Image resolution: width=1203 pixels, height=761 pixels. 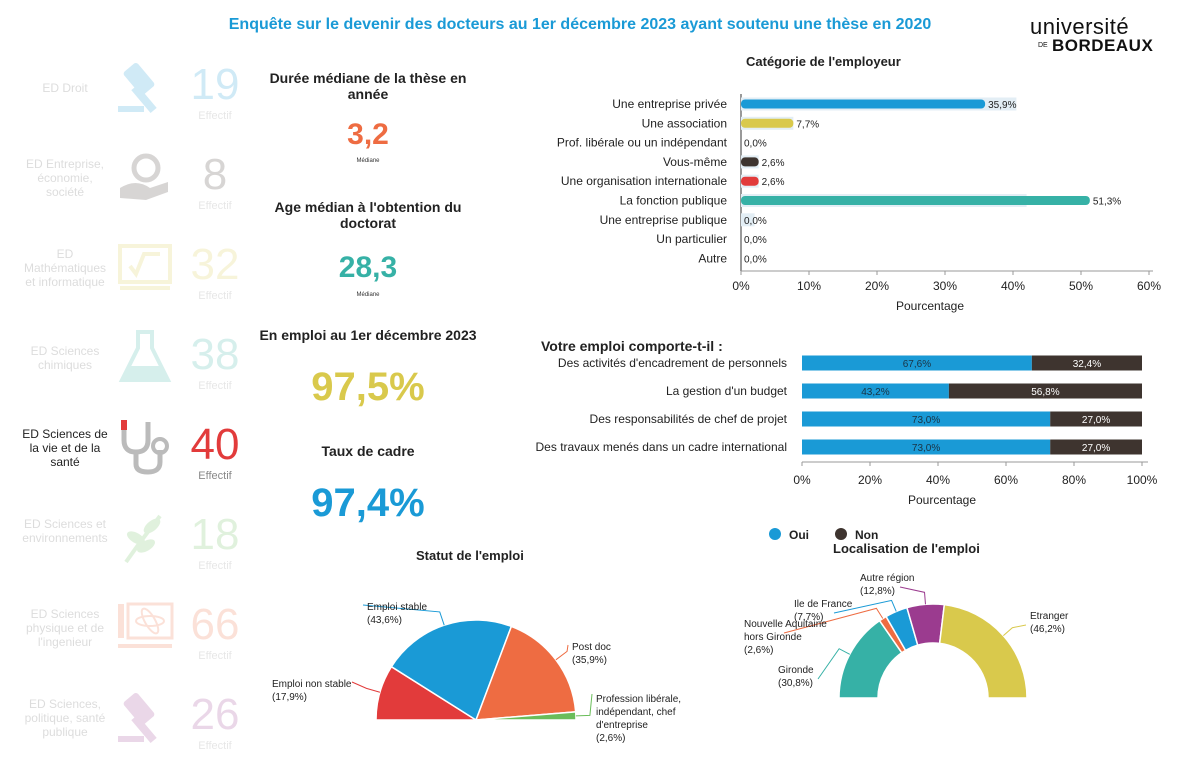 What do you see at coordinates (887, 578) in the screenshot?
I see `slice-name-label: Autre région` at bounding box center [887, 578].